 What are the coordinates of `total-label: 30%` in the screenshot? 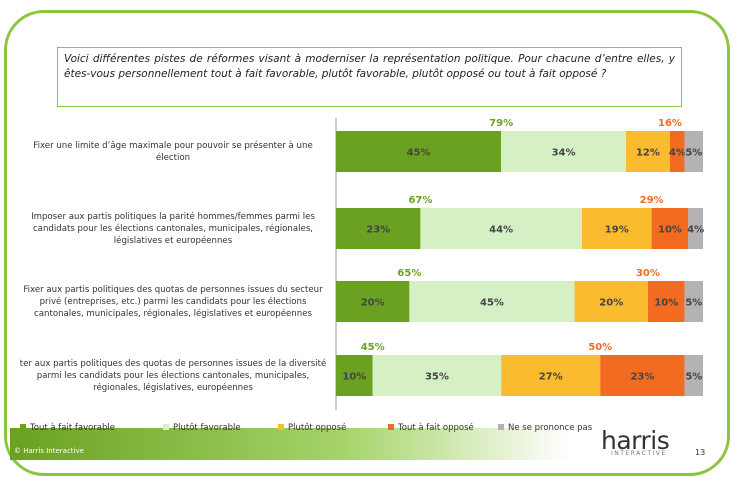 It's located at (648, 273).